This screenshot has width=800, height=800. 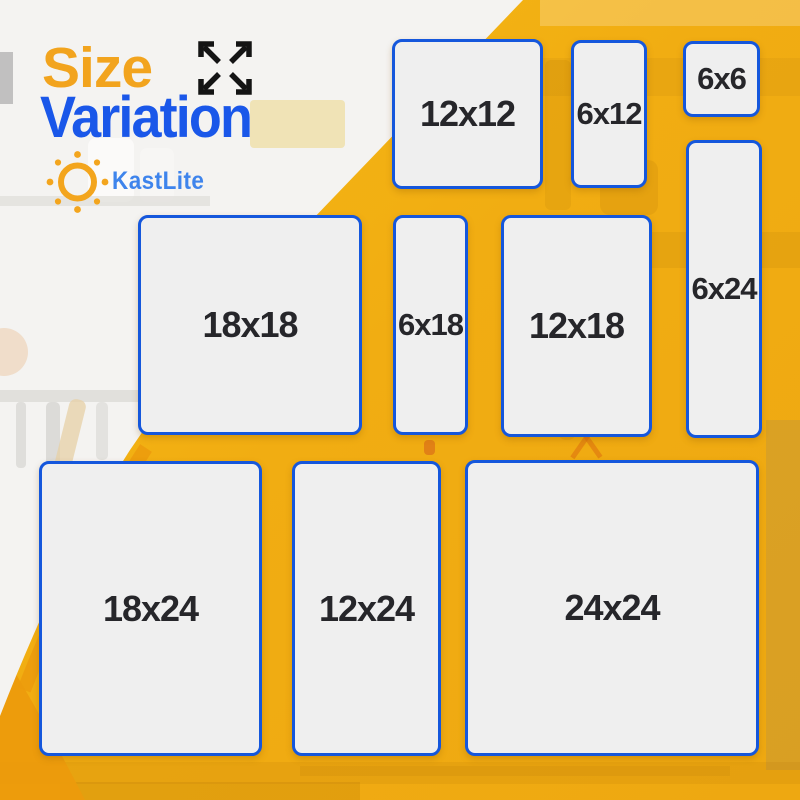 I want to click on size-label: 12x24, so click(x=366, y=608).